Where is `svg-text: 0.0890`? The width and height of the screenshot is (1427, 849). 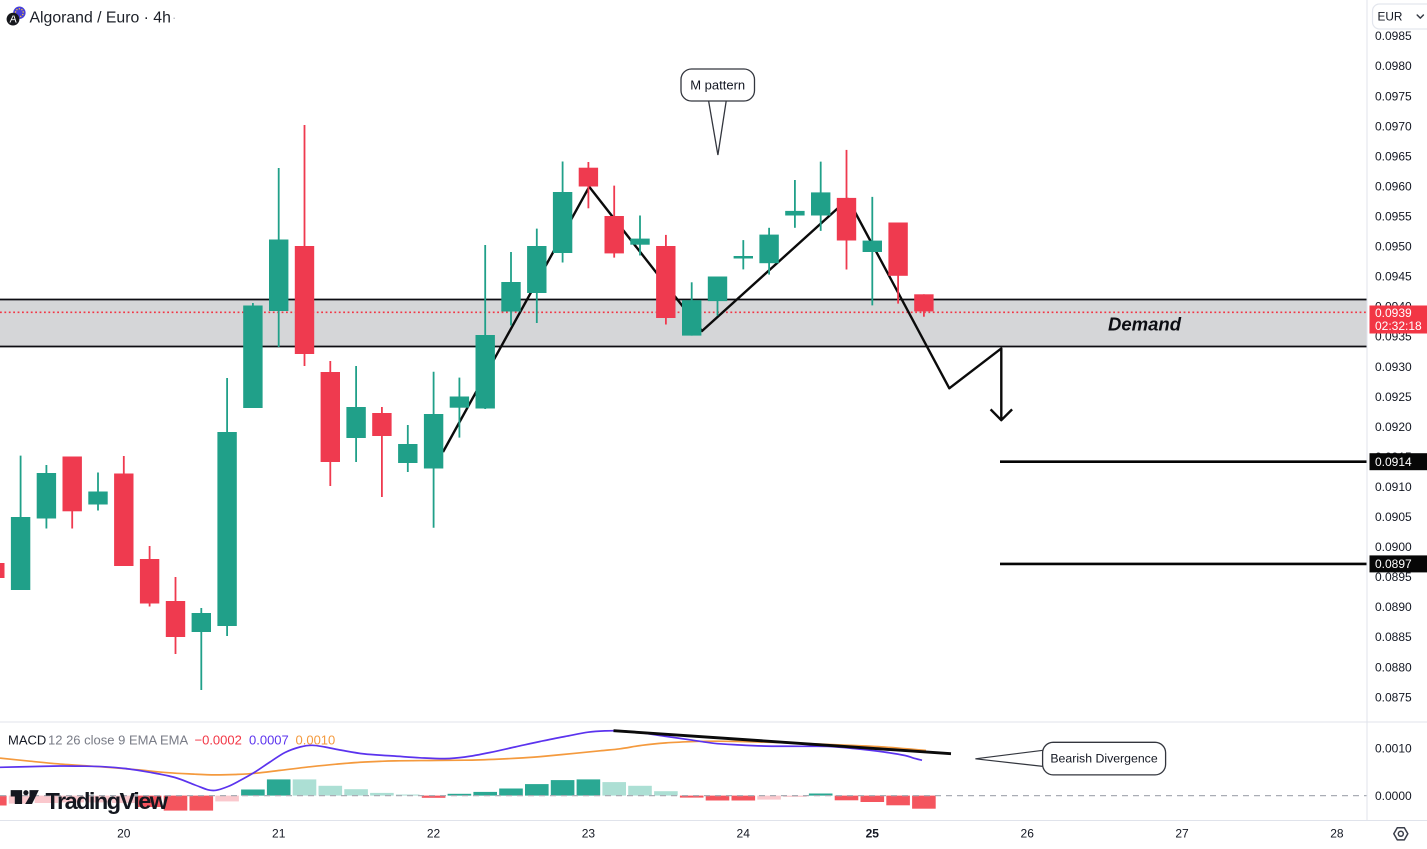
svg-text: 0.0890 is located at coordinates (1393, 607).